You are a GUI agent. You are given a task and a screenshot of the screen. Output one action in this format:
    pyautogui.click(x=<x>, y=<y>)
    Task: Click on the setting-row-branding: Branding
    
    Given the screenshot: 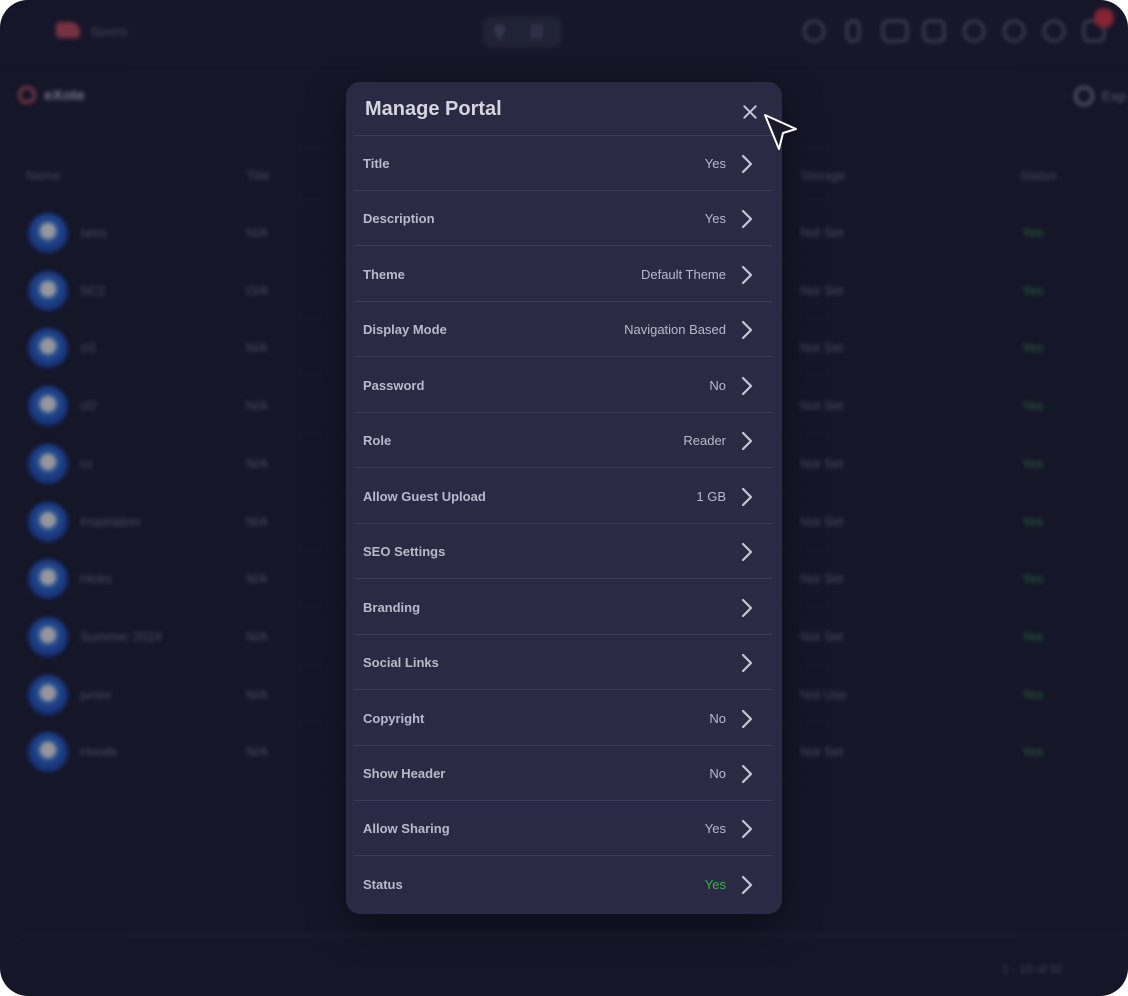 What is the action you would take?
    pyautogui.click(x=563, y=607)
    